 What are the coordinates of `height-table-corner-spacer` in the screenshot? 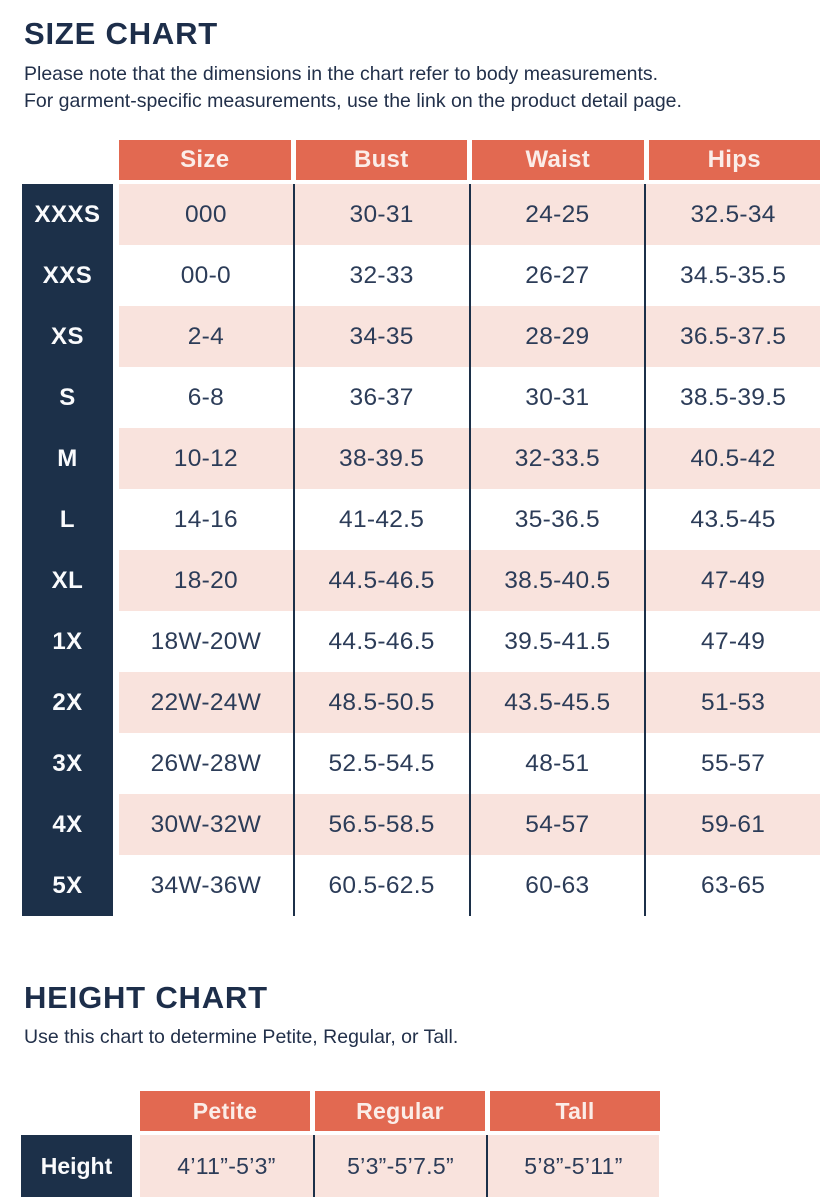 It's located at (76, 1111).